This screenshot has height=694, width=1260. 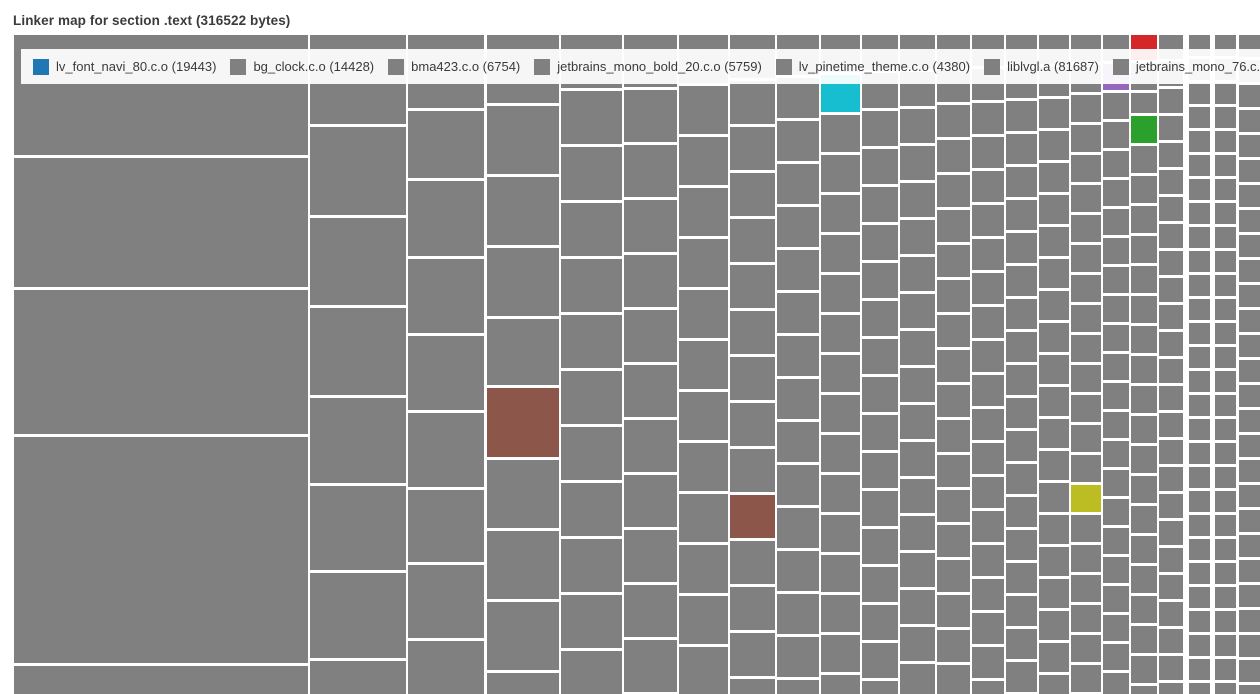 What do you see at coordinates (454, 66) in the screenshot?
I see `legend-item: bma423.c.o (6754)` at bounding box center [454, 66].